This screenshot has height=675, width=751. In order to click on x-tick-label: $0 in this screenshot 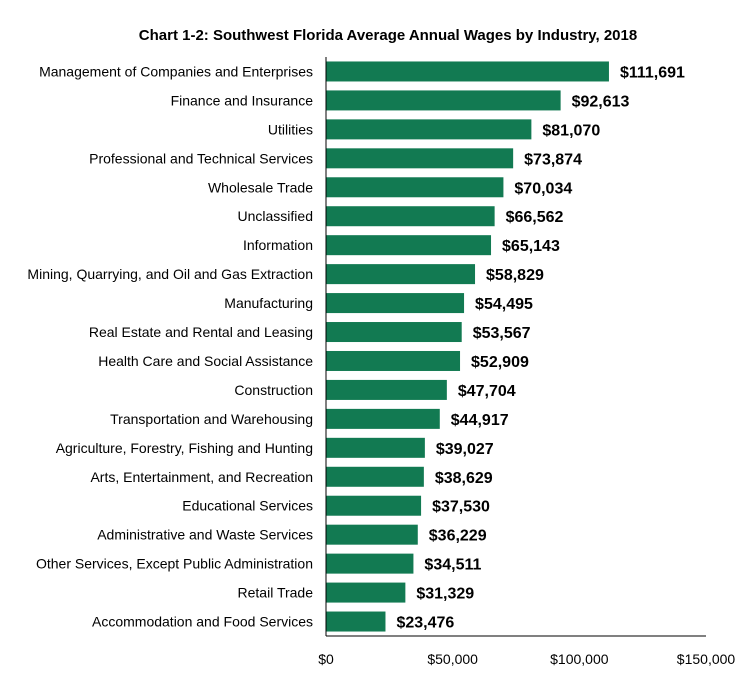, I will do `click(326, 659)`.